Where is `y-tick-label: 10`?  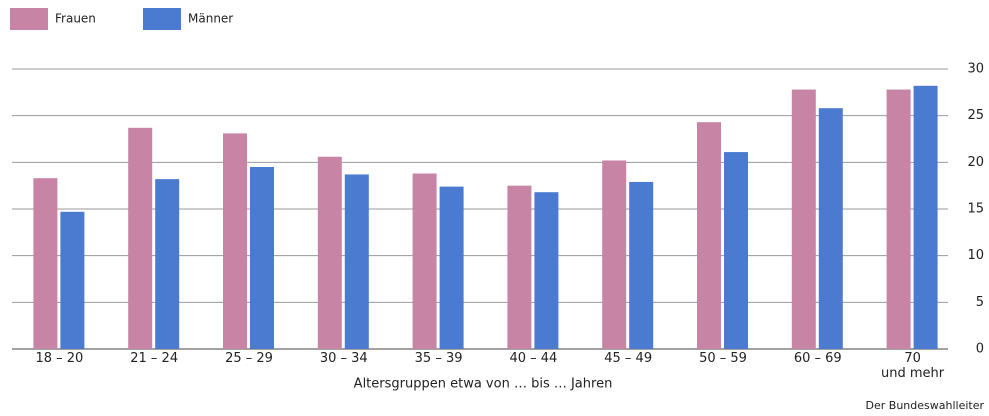 y-tick-label: 10 is located at coordinates (975, 255).